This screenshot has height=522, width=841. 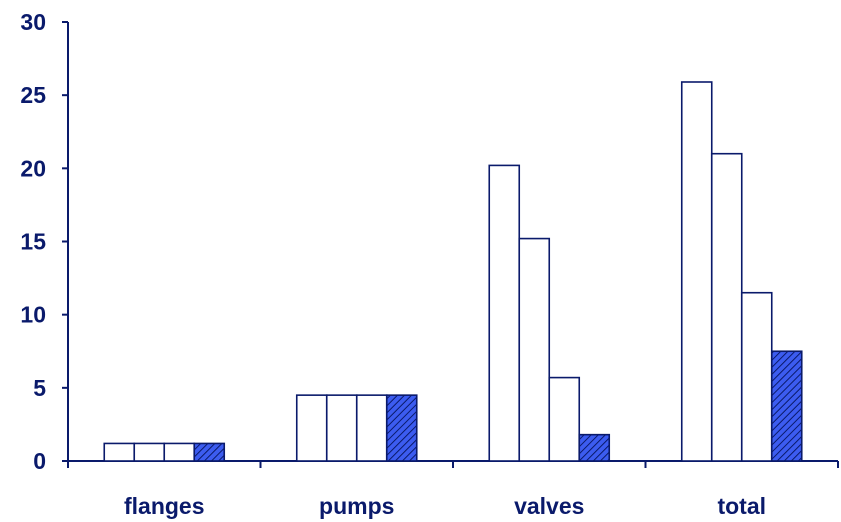 I want to click on y-tick-label: 5, so click(x=39, y=388).